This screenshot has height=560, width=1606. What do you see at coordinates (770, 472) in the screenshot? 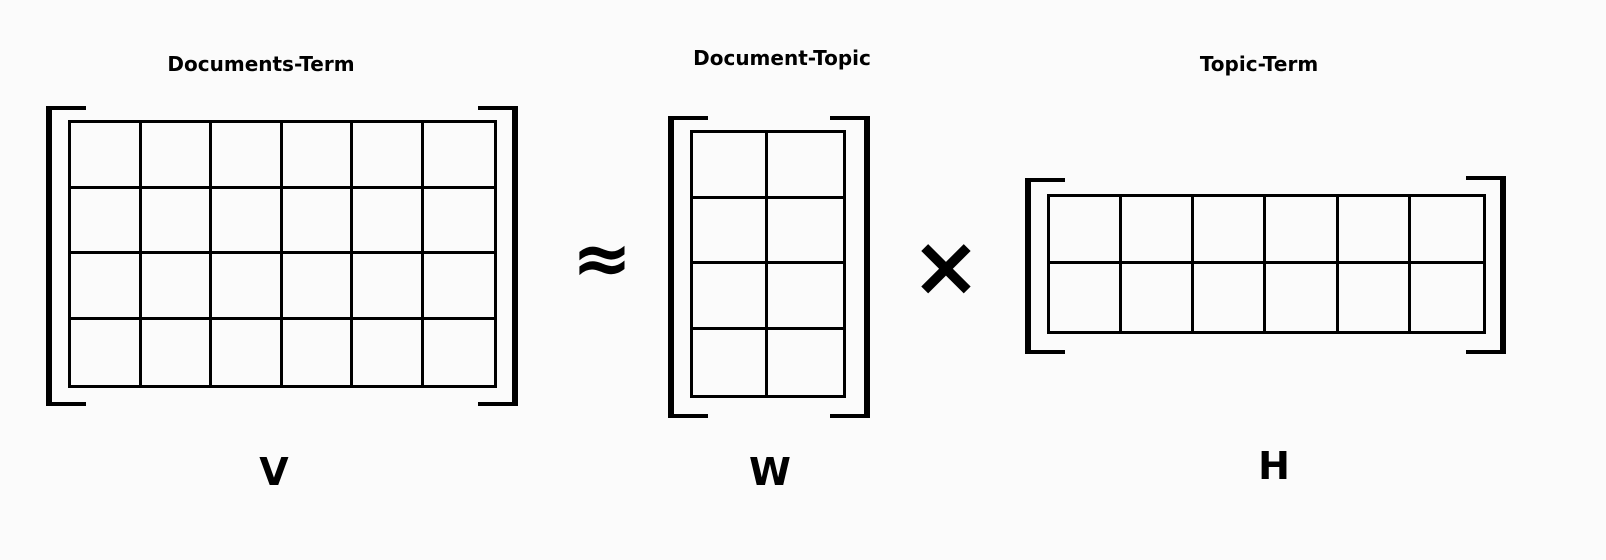
I see `matrix-w-label: W` at bounding box center [770, 472].